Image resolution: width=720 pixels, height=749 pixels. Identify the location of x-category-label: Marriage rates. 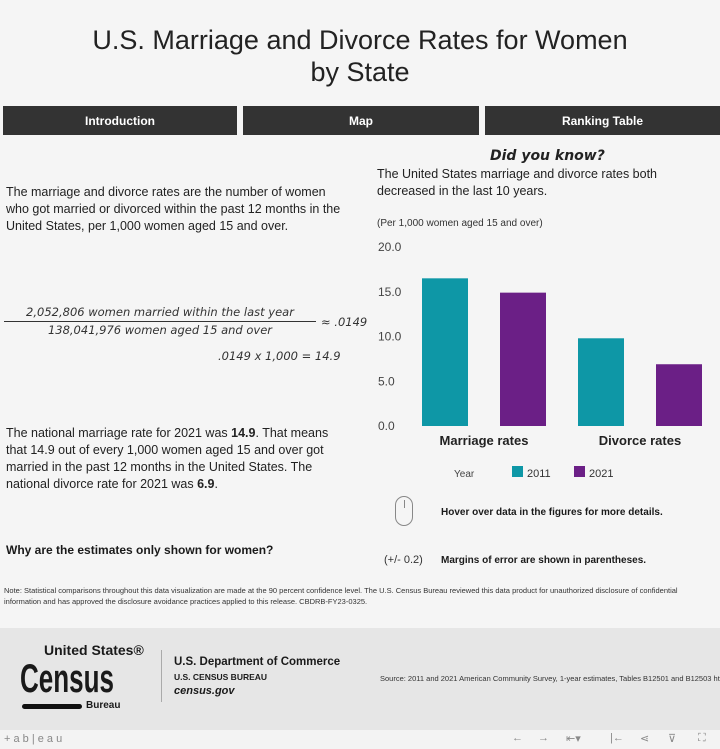
(484, 440).